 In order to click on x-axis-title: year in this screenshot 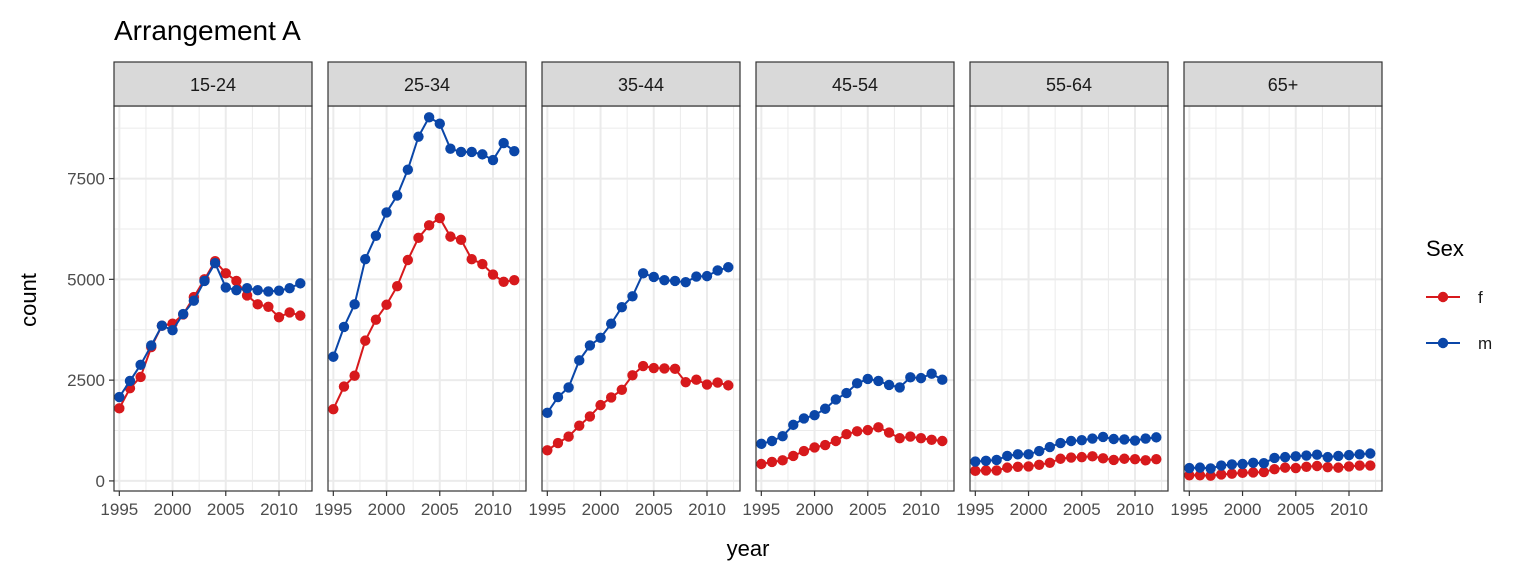, I will do `click(748, 548)`.